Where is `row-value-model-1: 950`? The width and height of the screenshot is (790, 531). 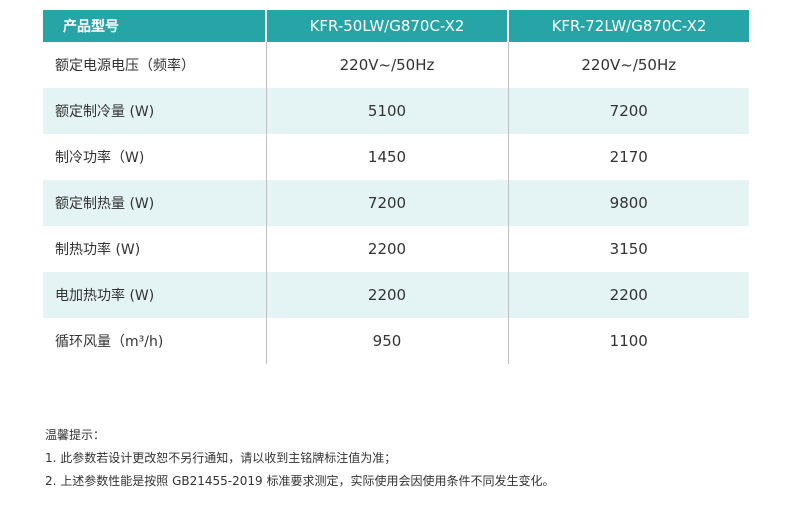
row-value-model-1: 950 is located at coordinates (386, 341).